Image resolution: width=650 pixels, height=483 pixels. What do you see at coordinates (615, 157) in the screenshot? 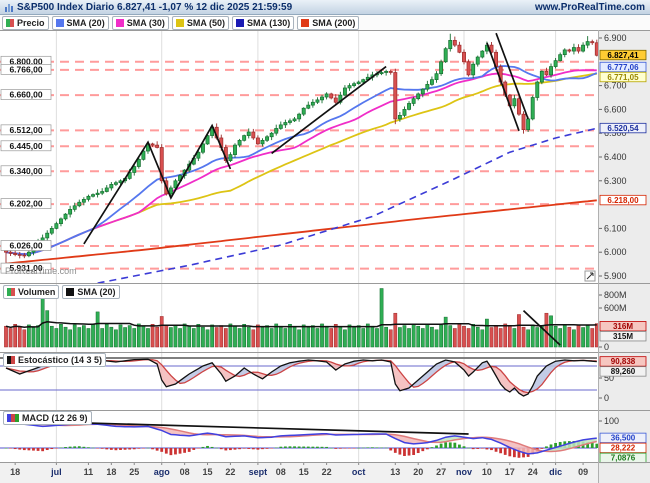
I see `svg-text: 6.400` at bounding box center [615, 157].